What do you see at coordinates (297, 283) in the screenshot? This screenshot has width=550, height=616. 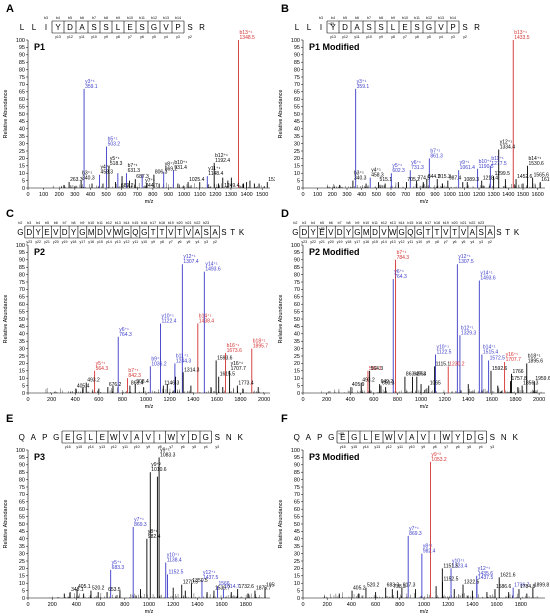 I see `y-tick-label: 75` at bounding box center [297, 283].